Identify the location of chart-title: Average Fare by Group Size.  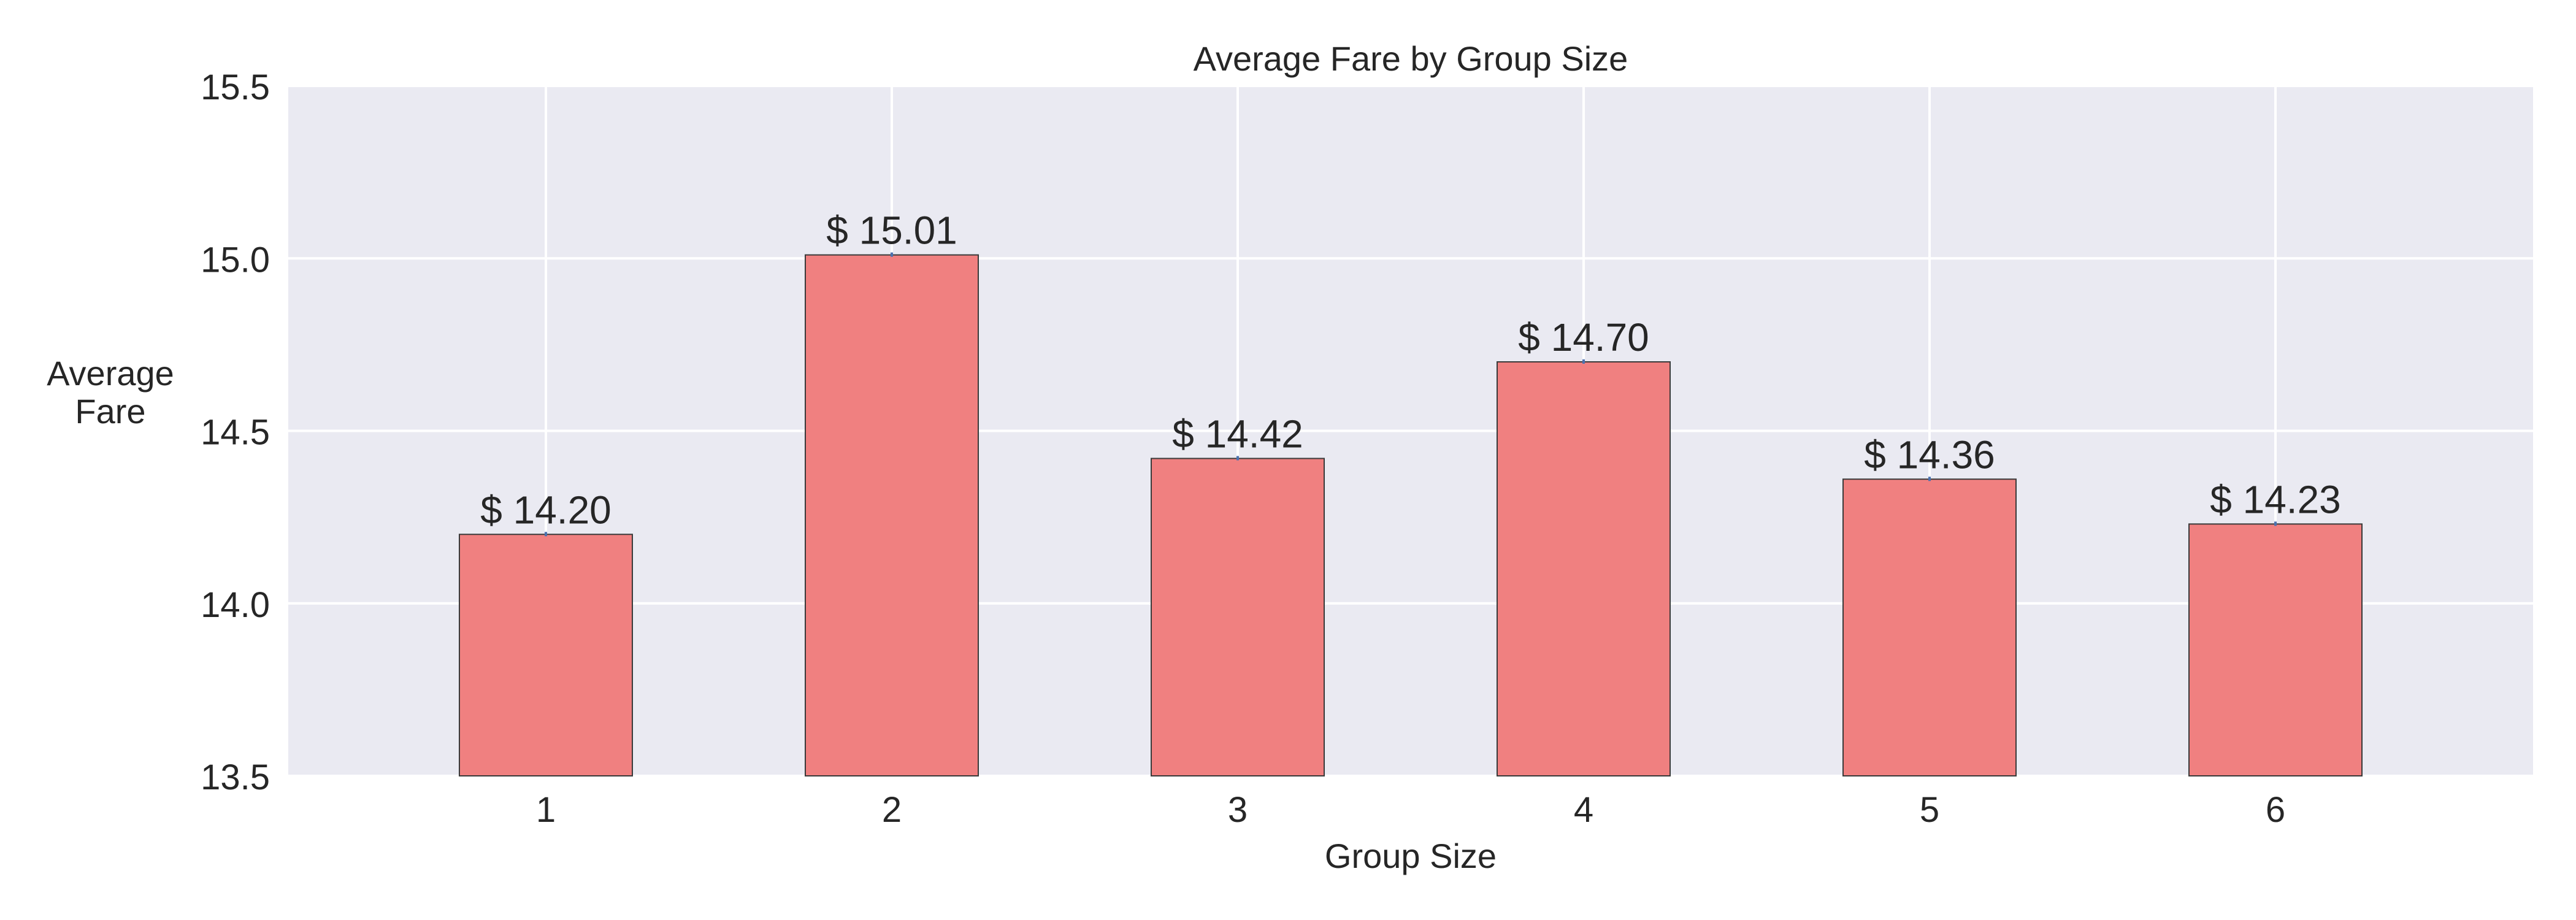
(1411, 58).